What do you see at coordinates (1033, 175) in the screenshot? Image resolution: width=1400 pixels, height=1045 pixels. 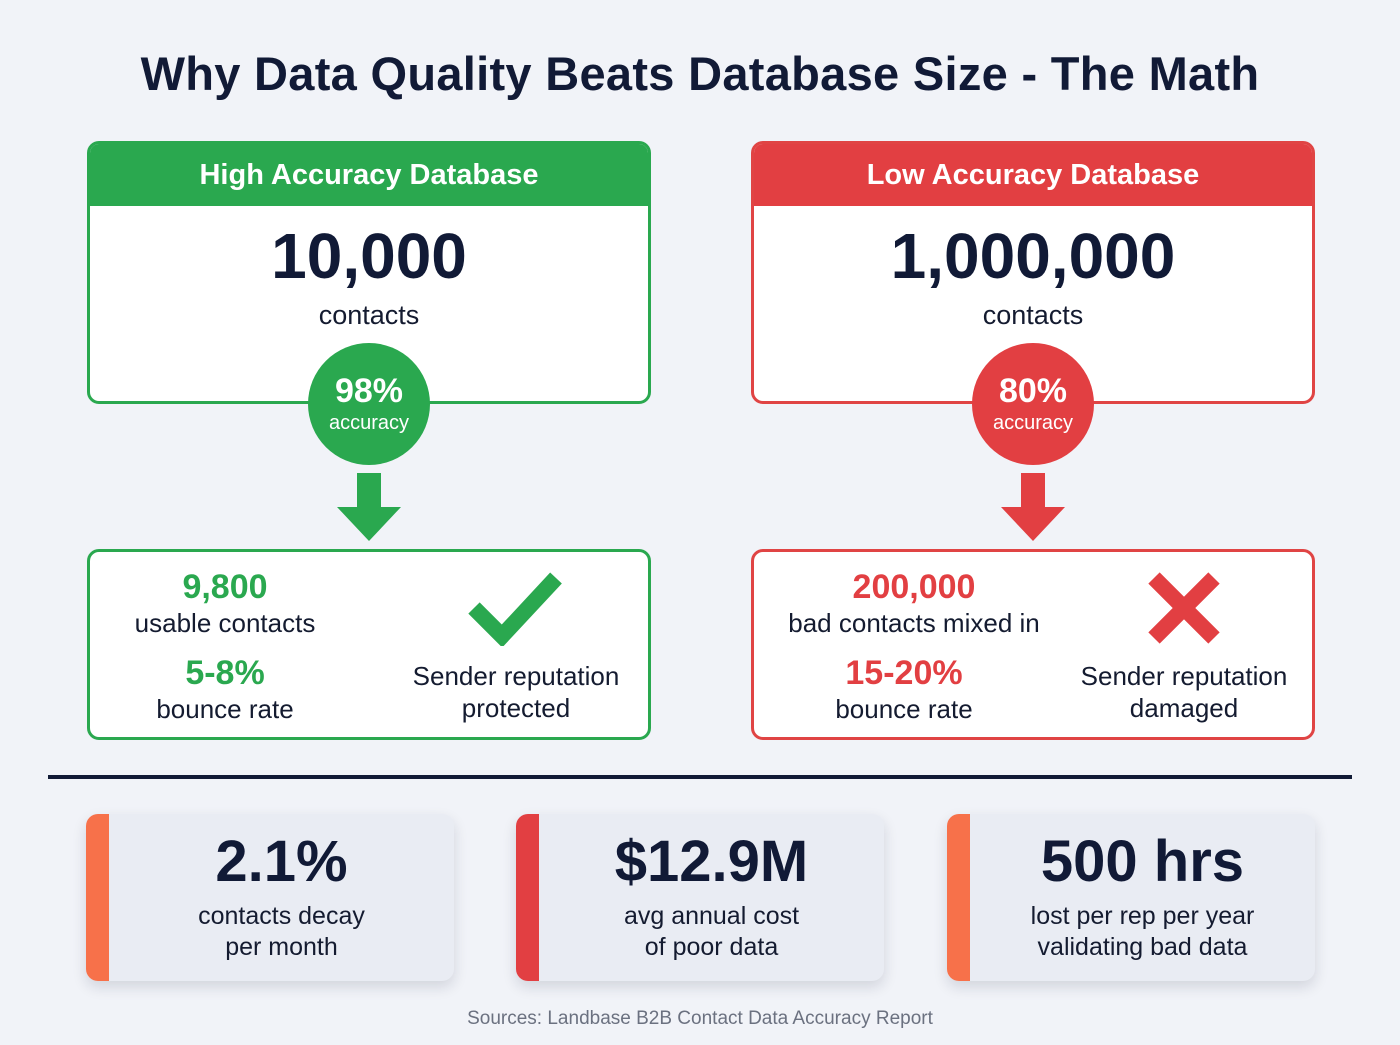 I see `low-accuracy-header: Low Accuracy Database` at bounding box center [1033, 175].